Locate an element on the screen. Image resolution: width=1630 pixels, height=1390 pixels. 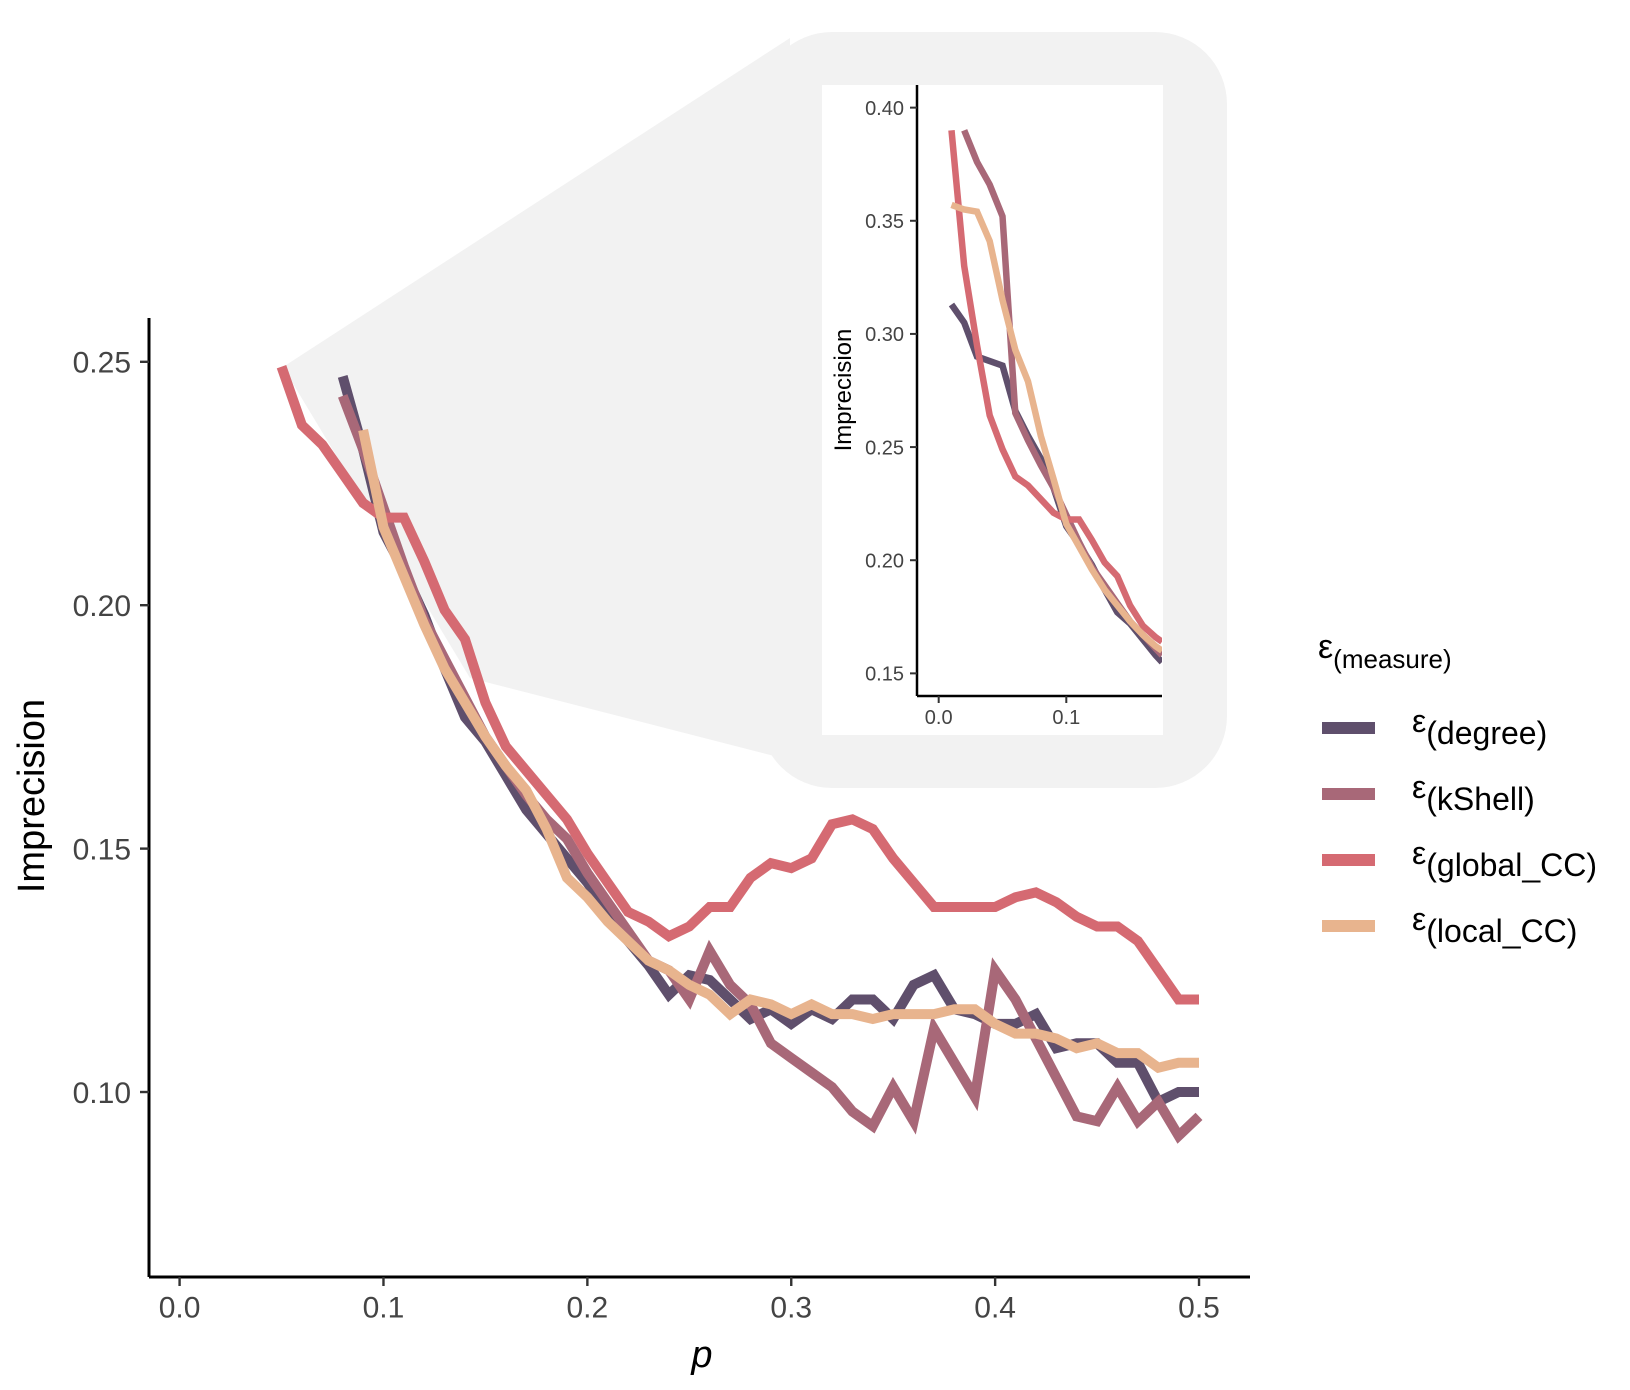
inset-line-global-CC is located at coordinates (1055, 387).